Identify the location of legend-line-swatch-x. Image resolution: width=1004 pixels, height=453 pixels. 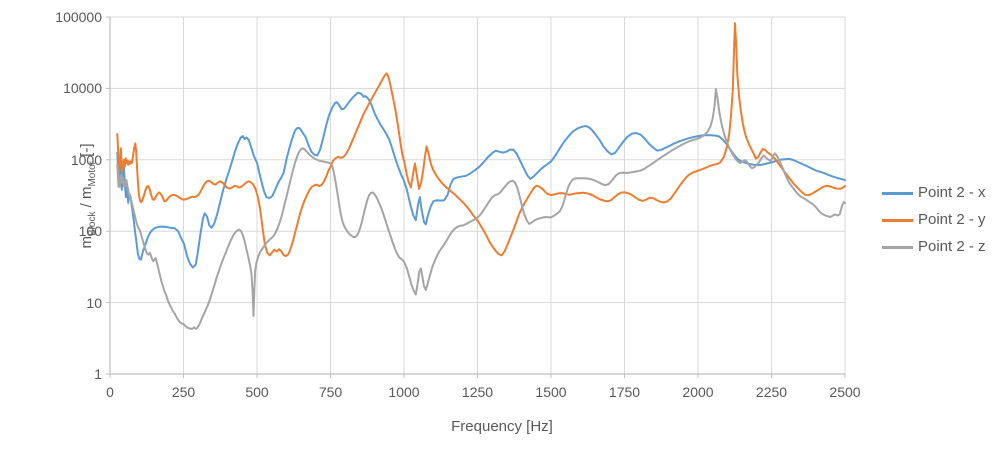
(897, 193).